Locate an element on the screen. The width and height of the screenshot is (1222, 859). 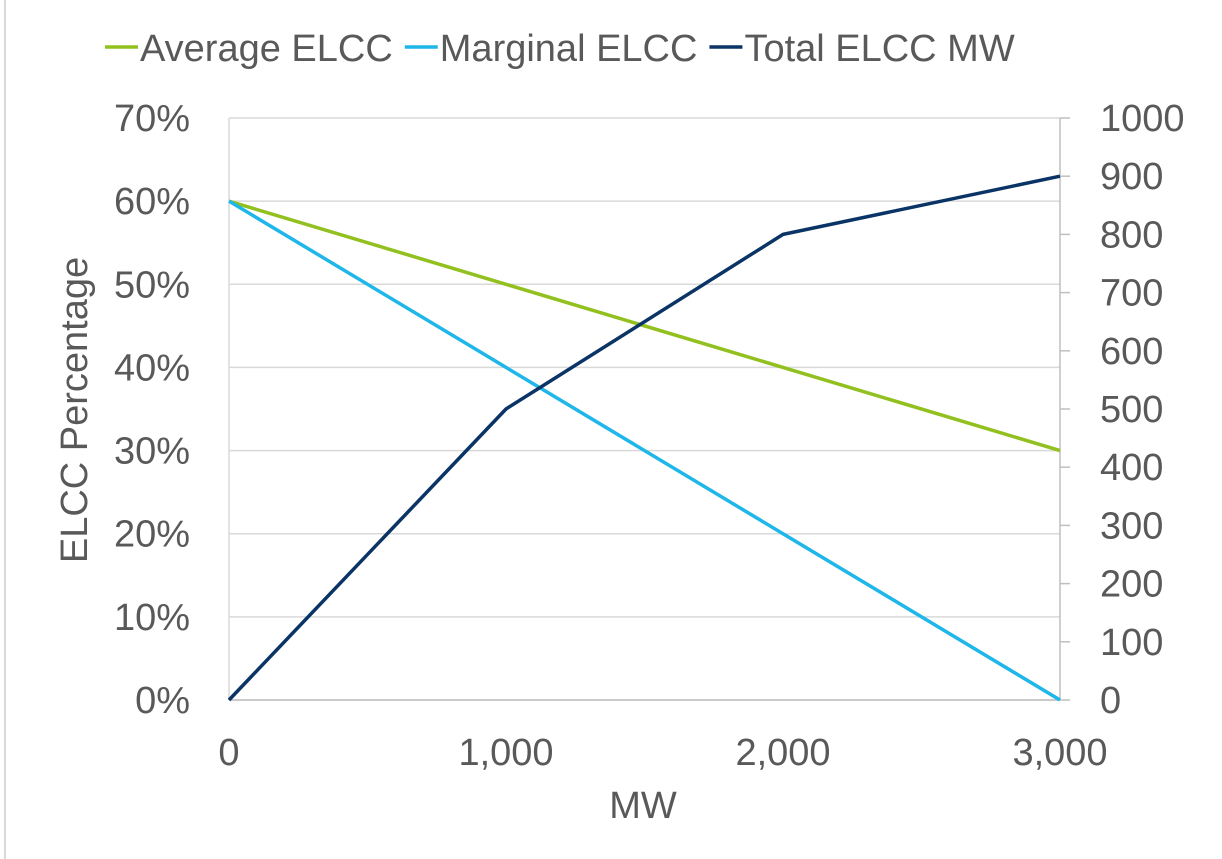
x-tick-label: 3,000 is located at coordinates (1059, 753).